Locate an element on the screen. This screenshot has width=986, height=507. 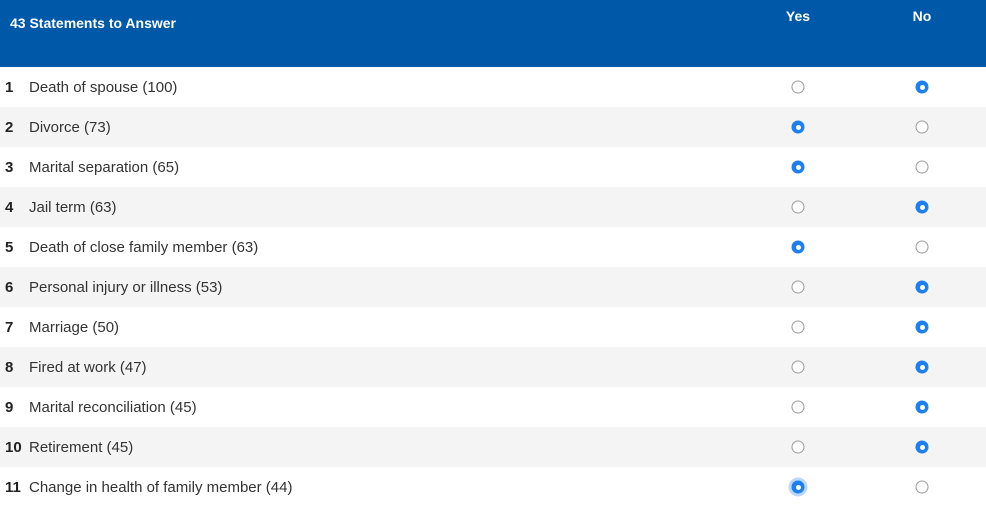
statement-row: 11 Change in health of family member (44) is located at coordinates (493, 487).